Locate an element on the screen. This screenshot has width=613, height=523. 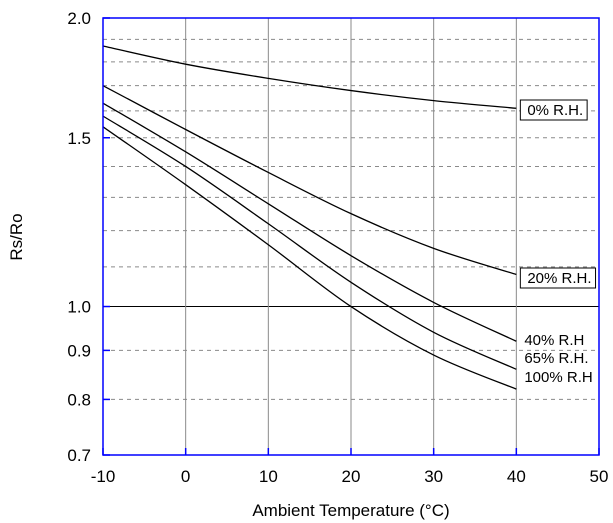
y-tick-label: 1.5 is located at coordinates (79, 138).